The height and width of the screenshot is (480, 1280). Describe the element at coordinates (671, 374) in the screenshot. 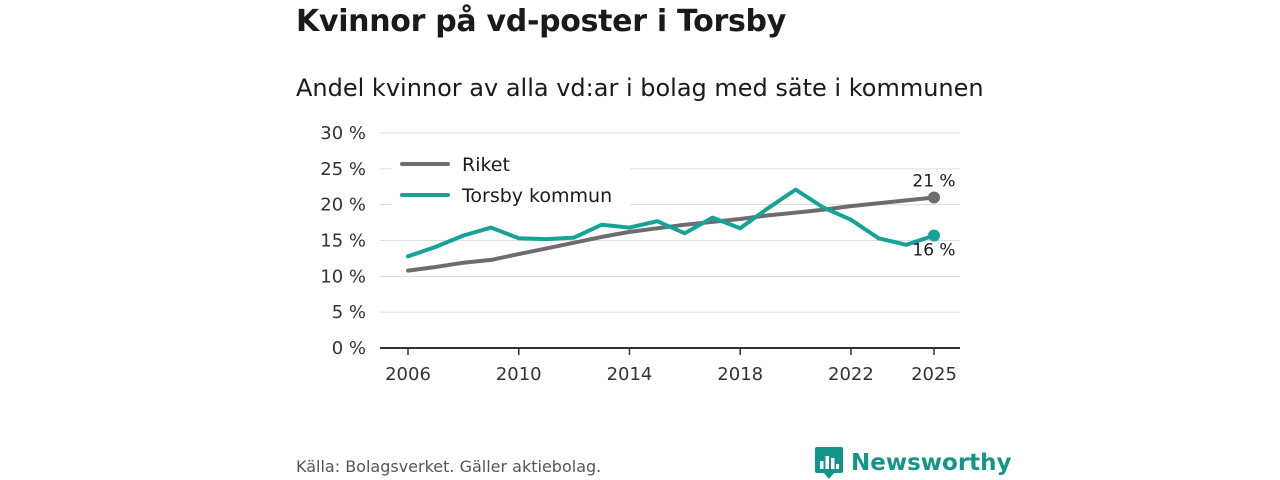

I see `x-axis-tick-labels: 2006 2010 2014 2018 2022 2025` at that location.